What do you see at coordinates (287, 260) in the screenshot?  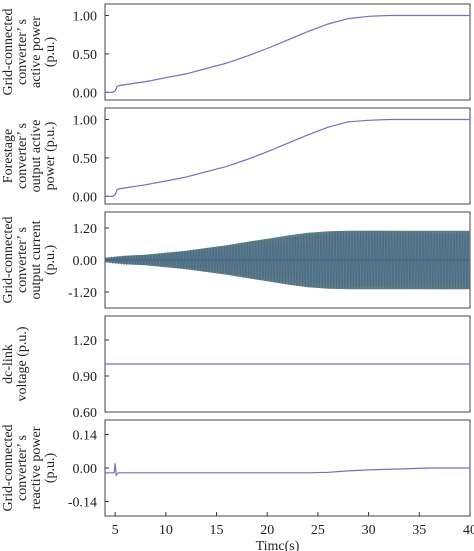 I see `current-waveform` at bounding box center [287, 260].